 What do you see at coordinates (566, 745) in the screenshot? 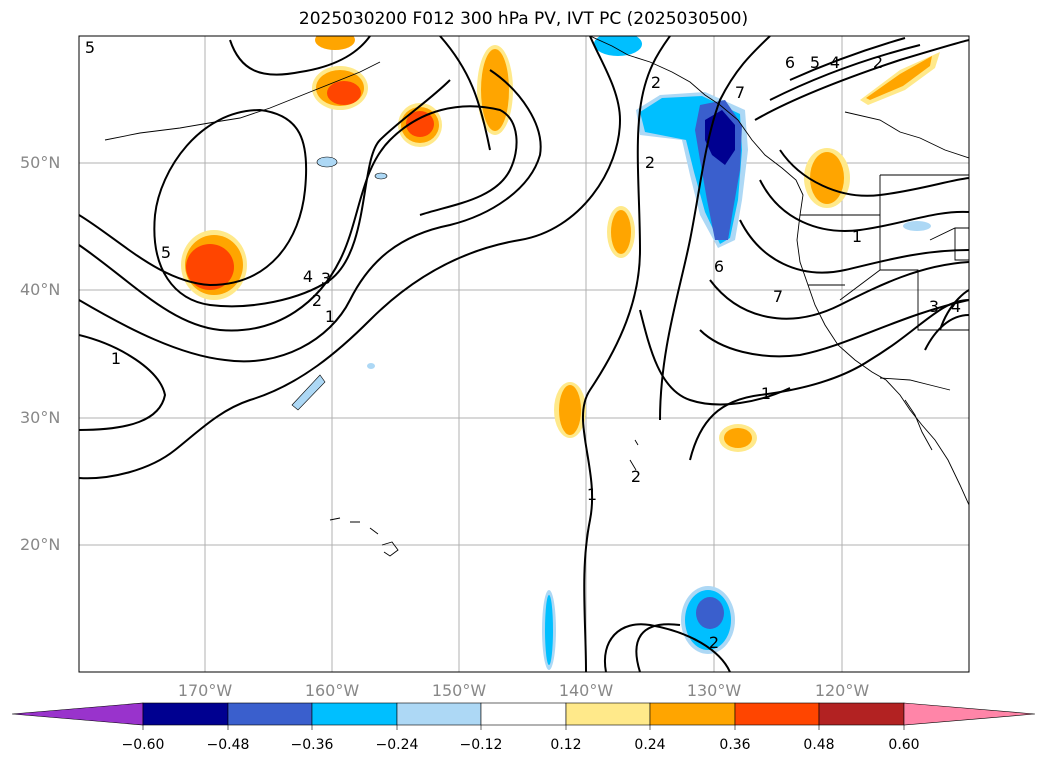
I see `colorbar-tick-label: 0.12` at bounding box center [566, 745].